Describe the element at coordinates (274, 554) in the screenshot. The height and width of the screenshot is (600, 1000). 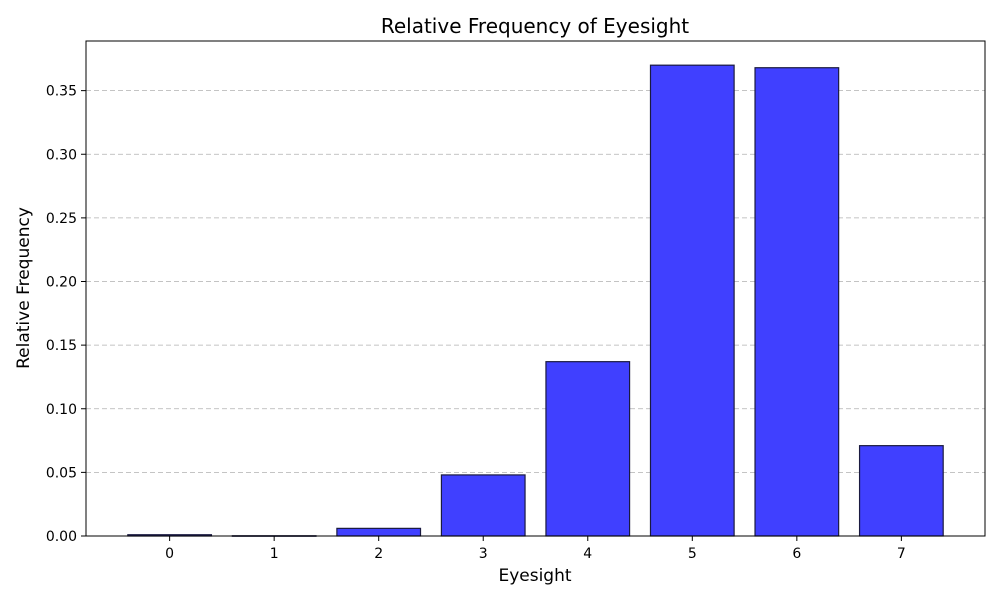
I see `x-tick-label: 1` at that location.